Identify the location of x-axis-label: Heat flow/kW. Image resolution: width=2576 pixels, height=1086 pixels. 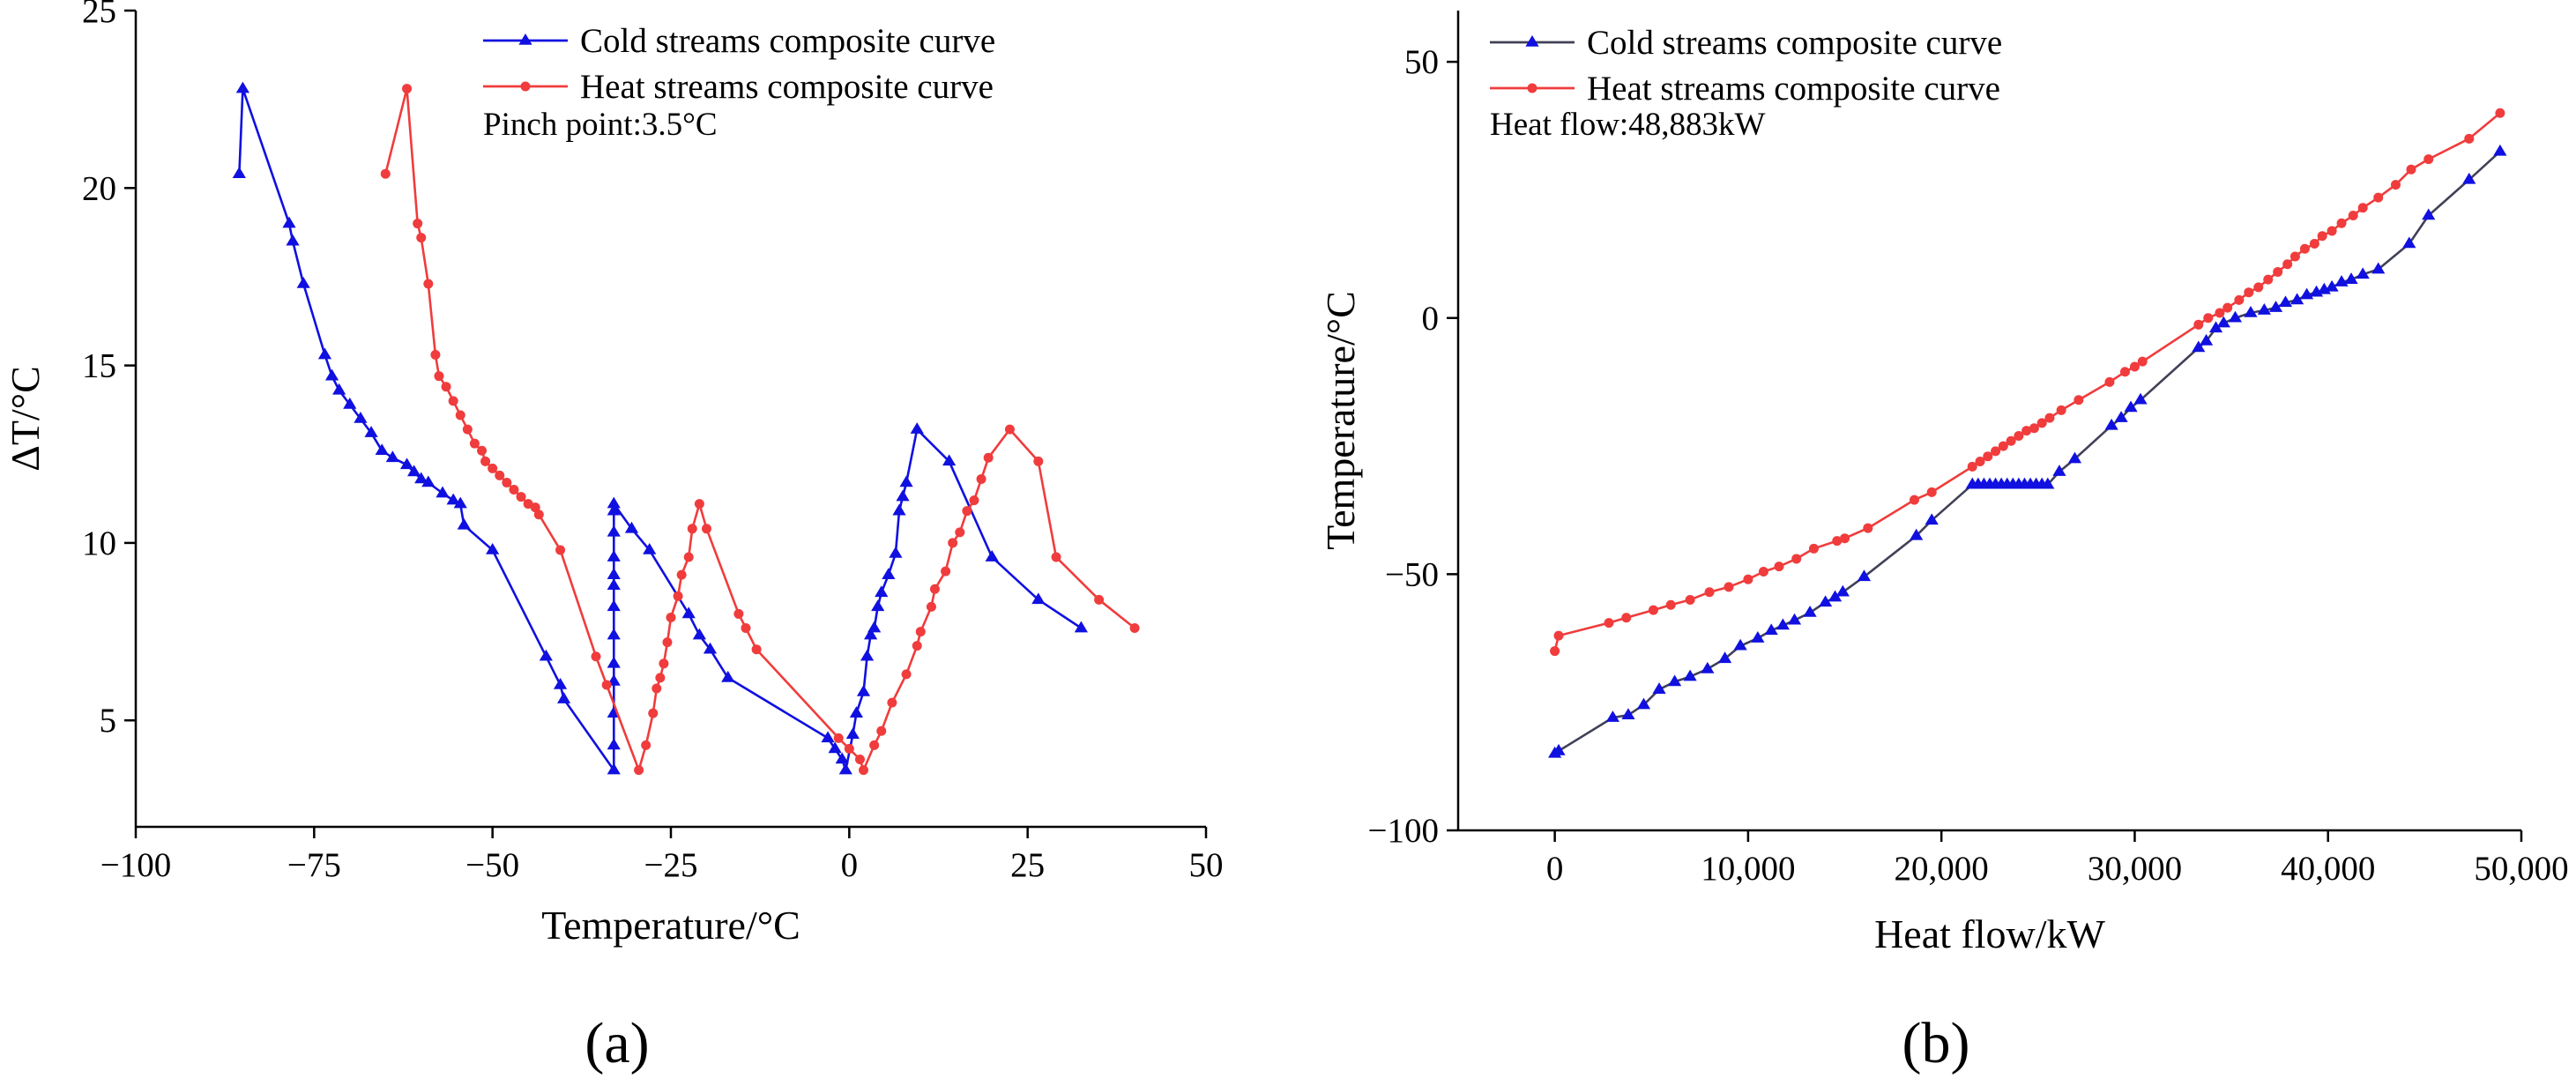
(1989, 933).